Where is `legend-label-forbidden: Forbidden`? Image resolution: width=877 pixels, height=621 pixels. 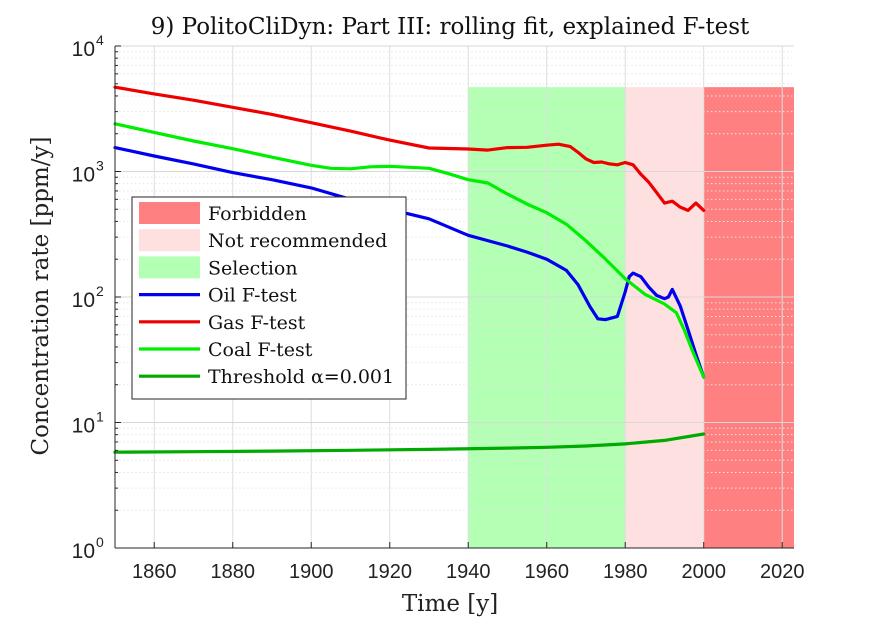
legend-label-forbidden: Forbidden is located at coordinates (257, 214).